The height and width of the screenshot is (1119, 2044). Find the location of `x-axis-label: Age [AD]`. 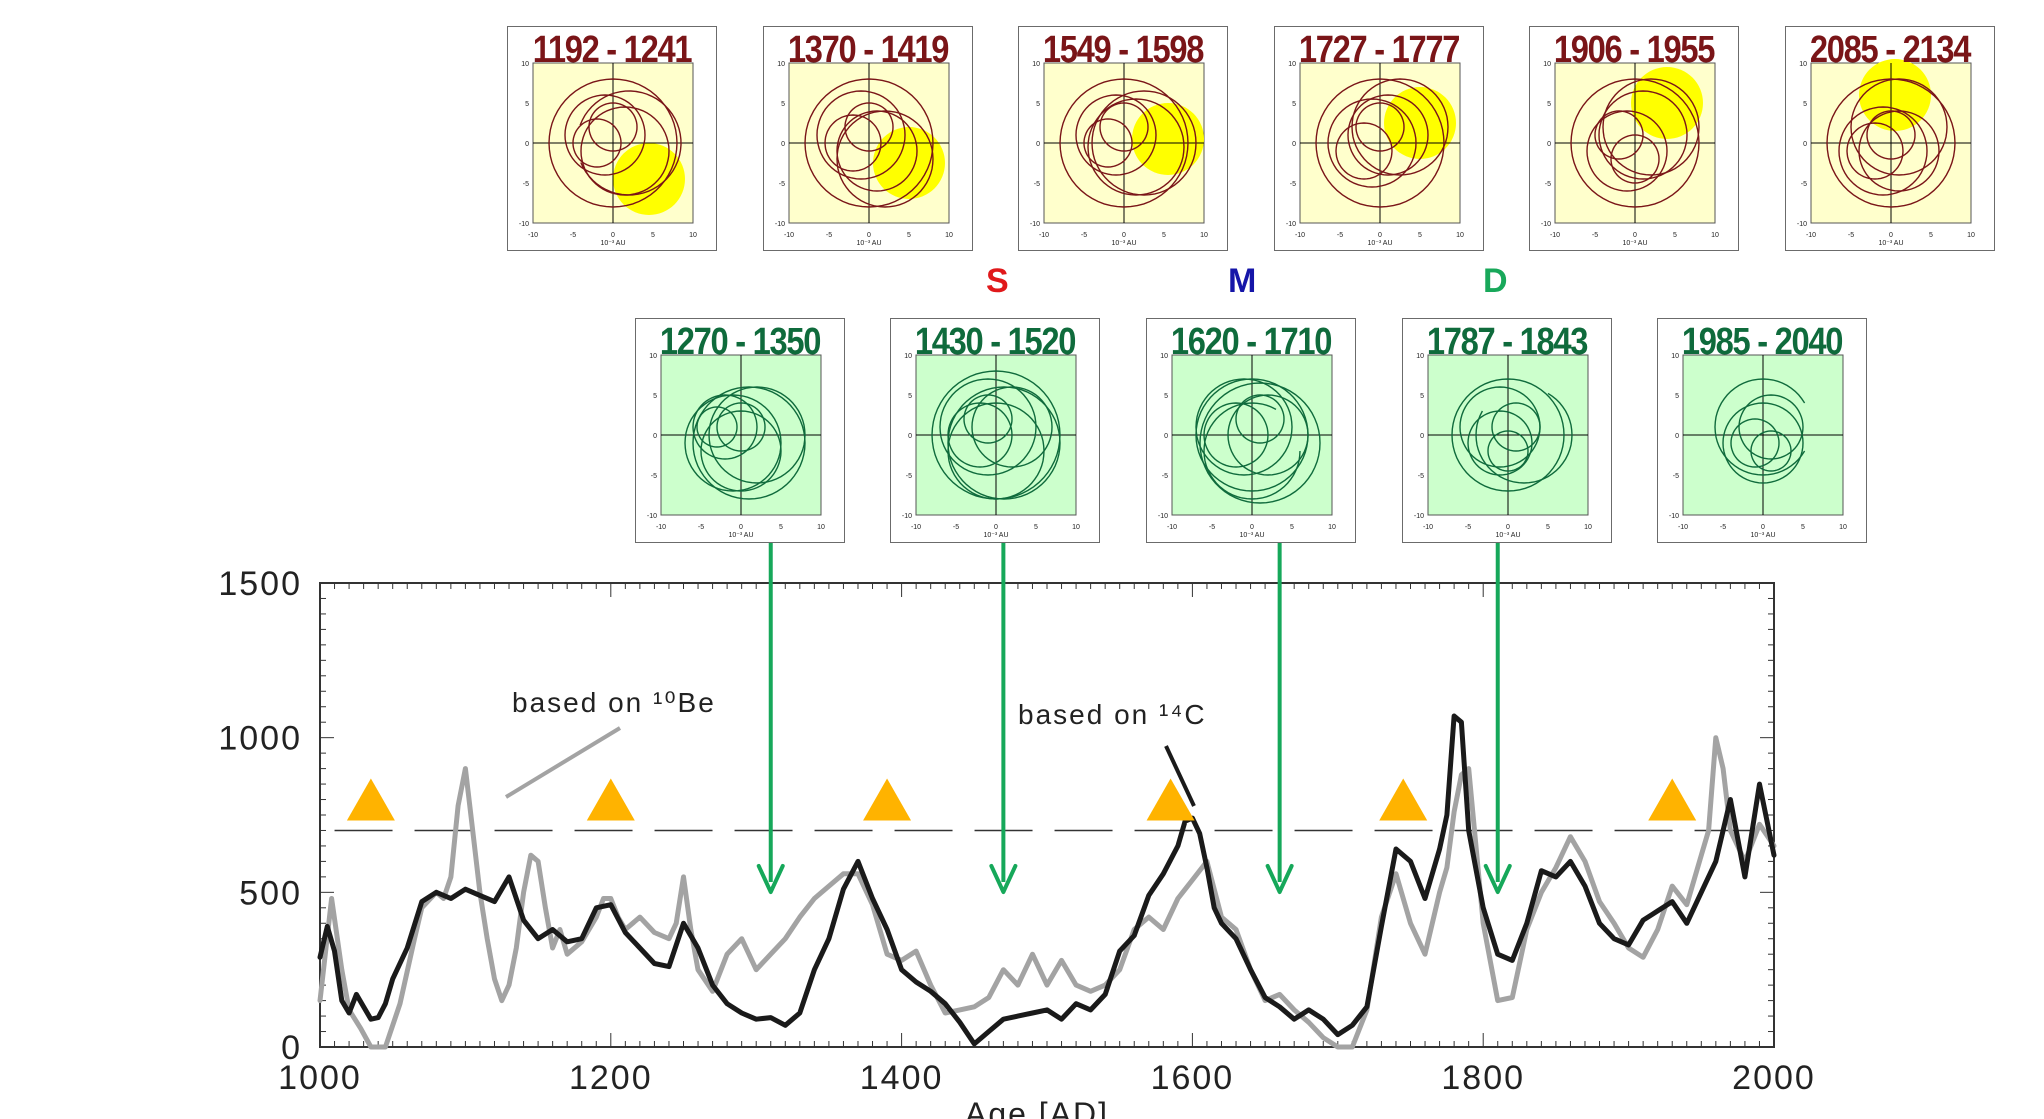

x-axis-label: Age [AD] is located at coordinates (1037, 1107).